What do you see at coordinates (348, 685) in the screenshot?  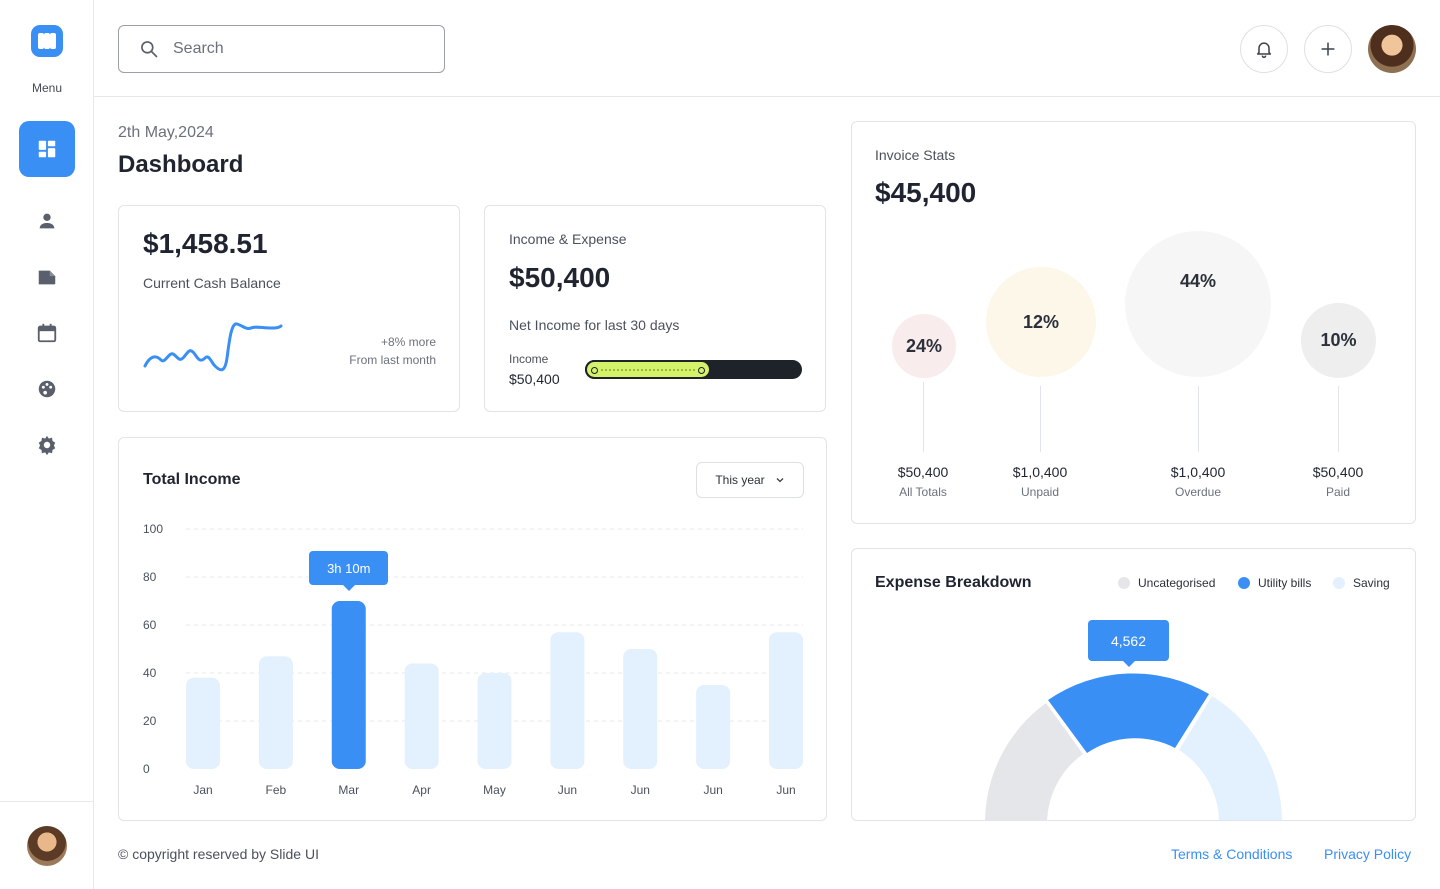 I see `bar-mar` at bounding box center [348, 685].